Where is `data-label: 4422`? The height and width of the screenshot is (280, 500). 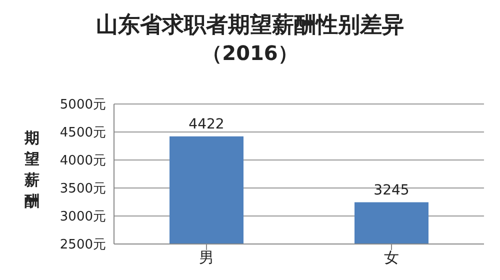 data-label: 4422 is located at coordinates (206, 124).